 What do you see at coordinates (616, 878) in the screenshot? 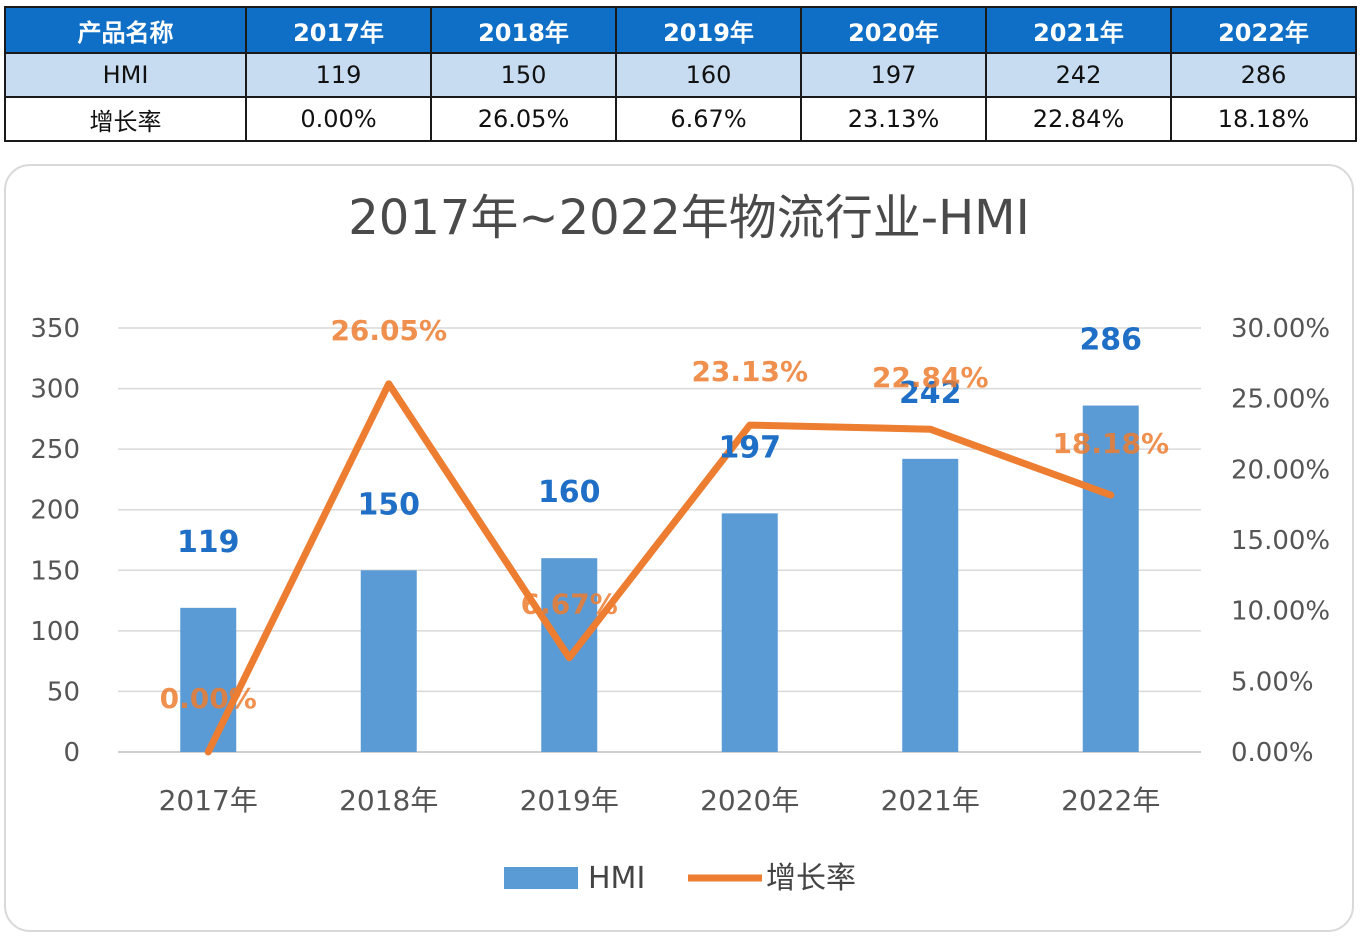
I see `legend-label-hmi: HMI` at bounding box center [616, 878].